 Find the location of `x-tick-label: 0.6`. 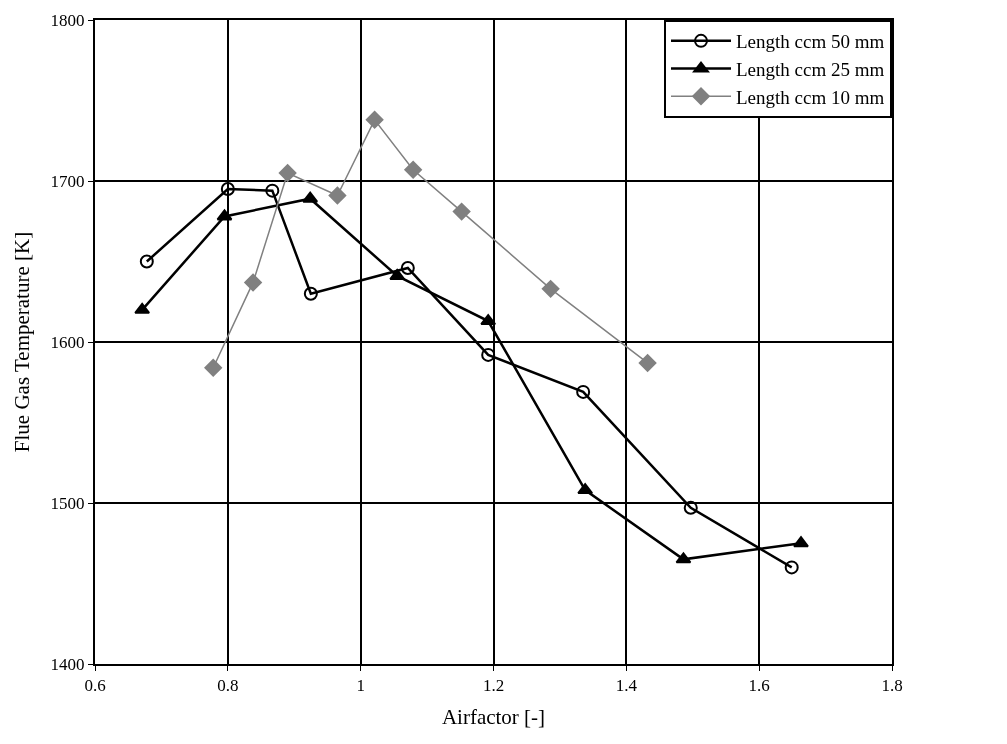

x-tick-label: 0.6 is located at coordinates (95, 686).